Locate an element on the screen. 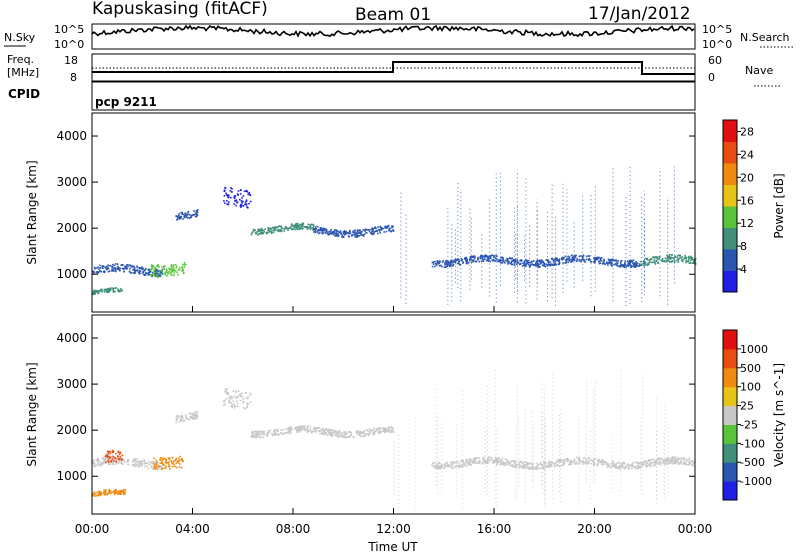 The width and height of the screenshot is (800, 554). velocity-colorbar-tick-label: 500 is located at coordinates (750, 368).